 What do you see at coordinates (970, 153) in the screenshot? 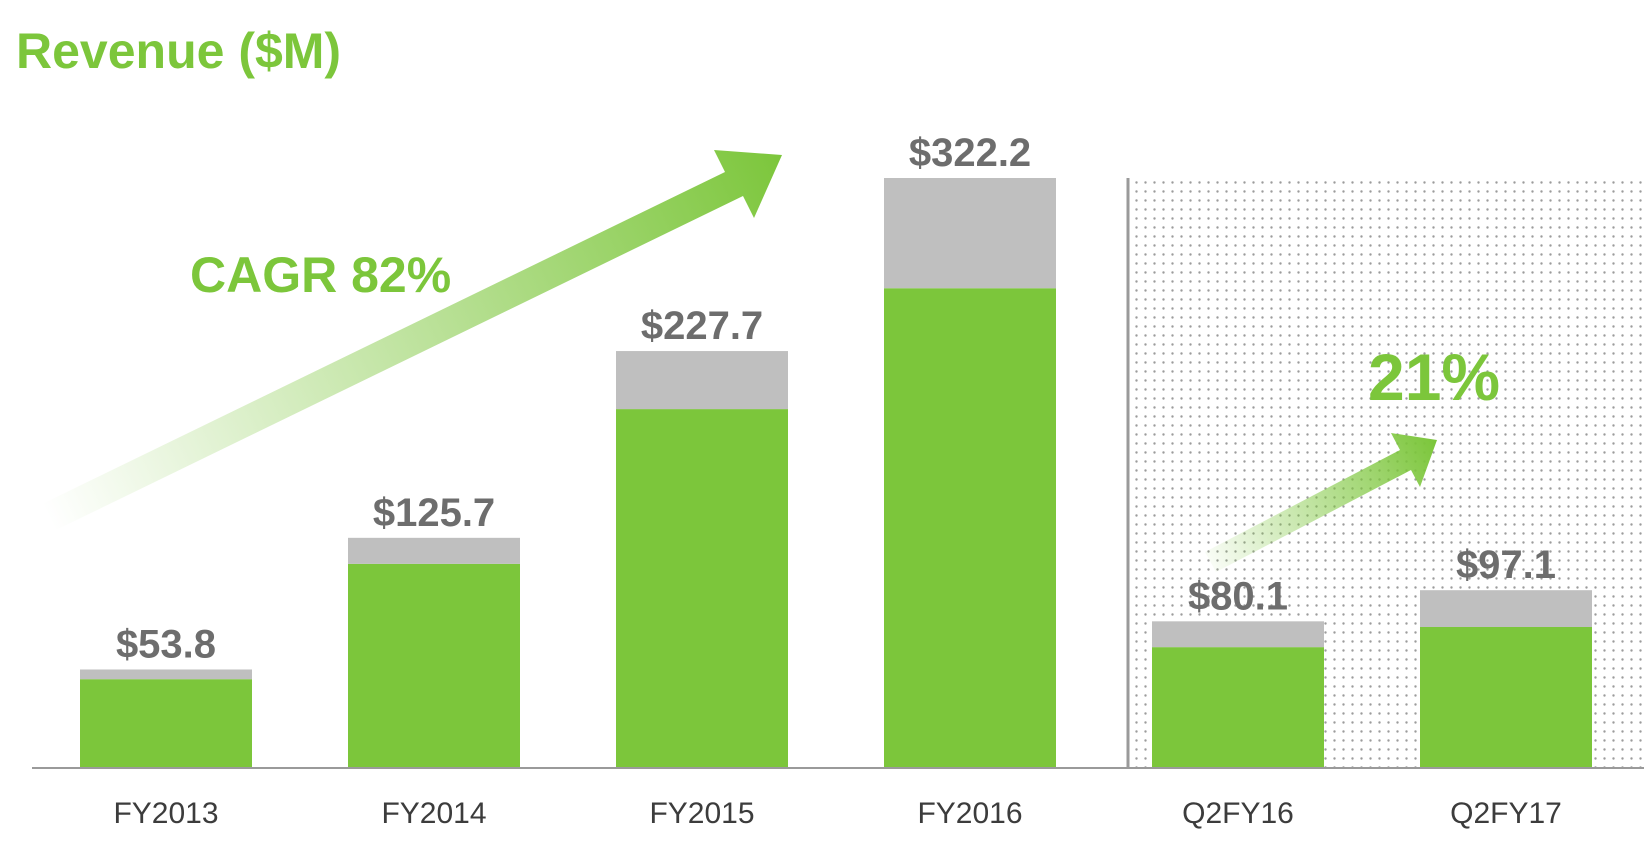
I see `value-label-fy2016: $322.2` at bounding box center [970, 153].